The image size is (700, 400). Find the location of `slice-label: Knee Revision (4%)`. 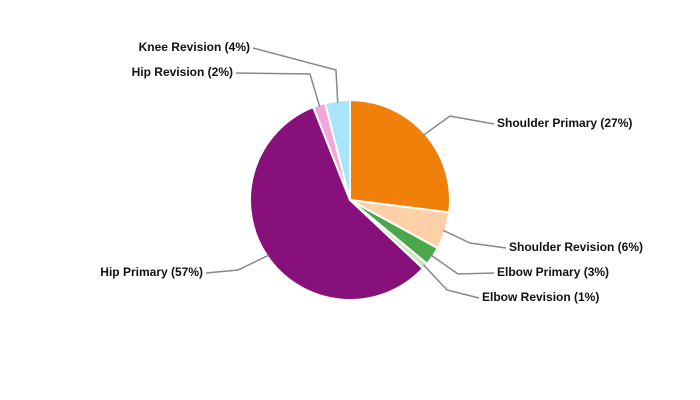

slice-label: Knee Revision (4%) is located at coordinates (194, 47).